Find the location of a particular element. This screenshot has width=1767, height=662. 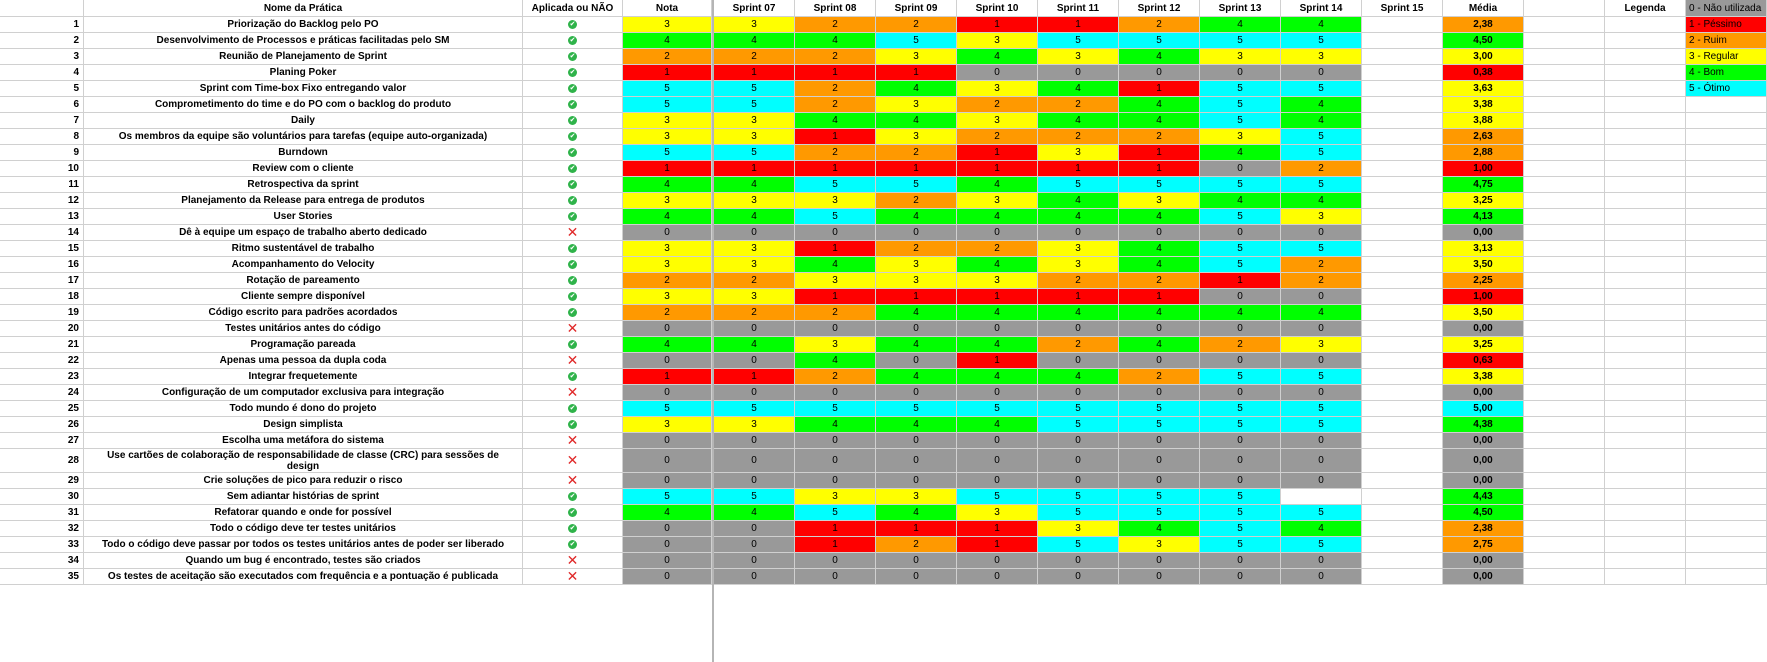

score-cell-sprint-11: 4 is located at coordinates (1078, 121).